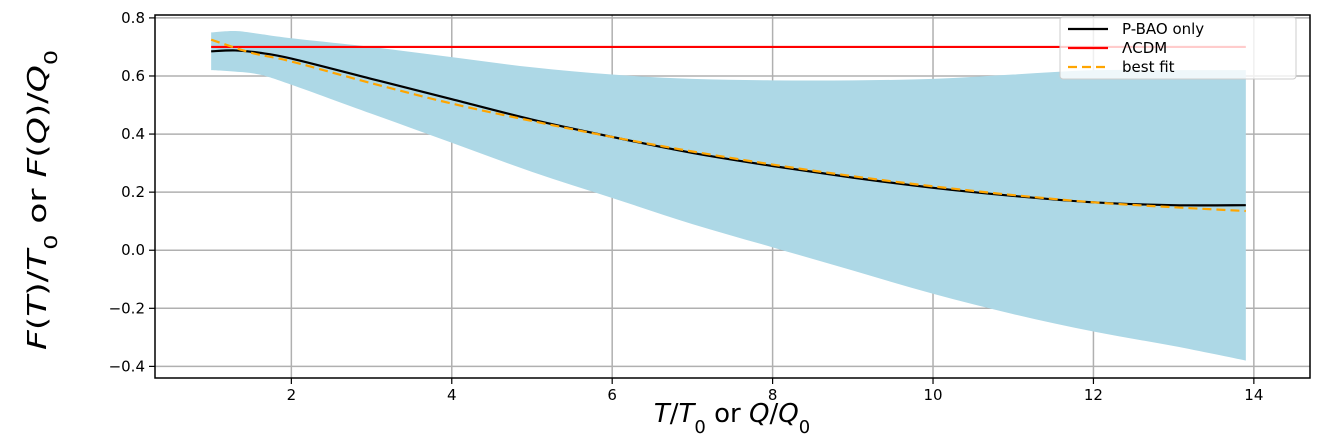 This screenshot has width=1327, height=436. Describe the element at coordinates (133, 134) in the screenshot. I see `y-tick-label: 0.4` at that location.